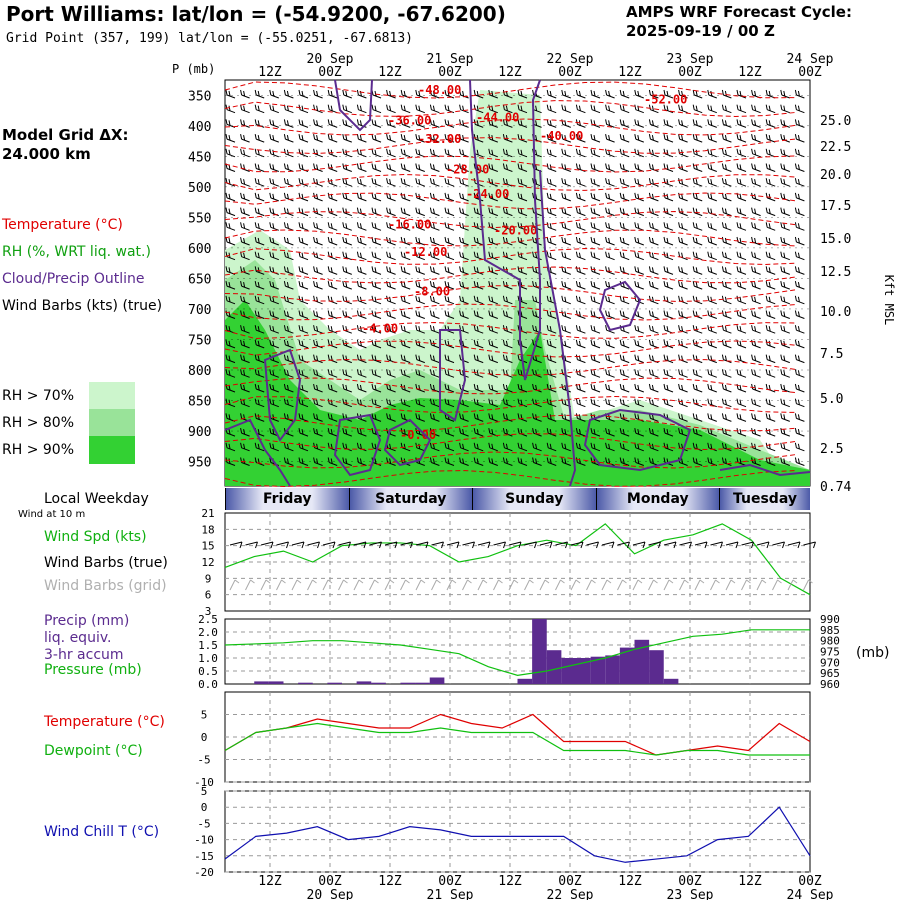 This screenshot has width=900, height=900. Describe the element at coordinates (810, 72) in the screenshot. I see `top-time-label: 00Z` at that location.